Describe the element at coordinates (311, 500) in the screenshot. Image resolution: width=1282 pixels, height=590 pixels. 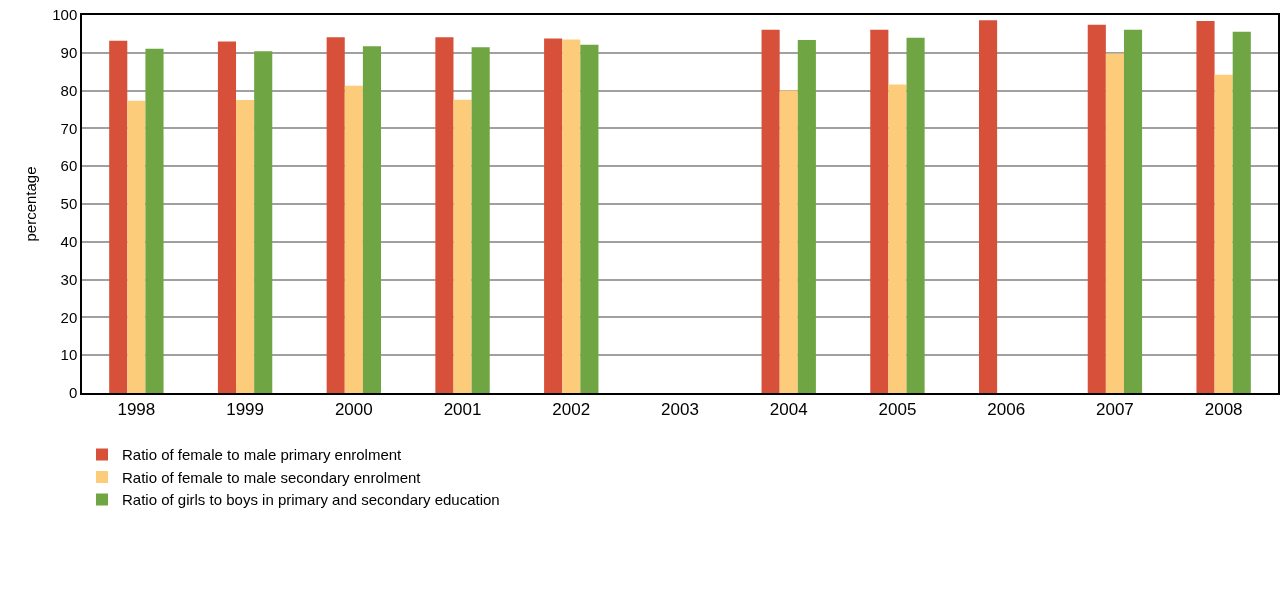
I see `legend-label: Ratio of girls to boys in primary and secondary education` at that location.